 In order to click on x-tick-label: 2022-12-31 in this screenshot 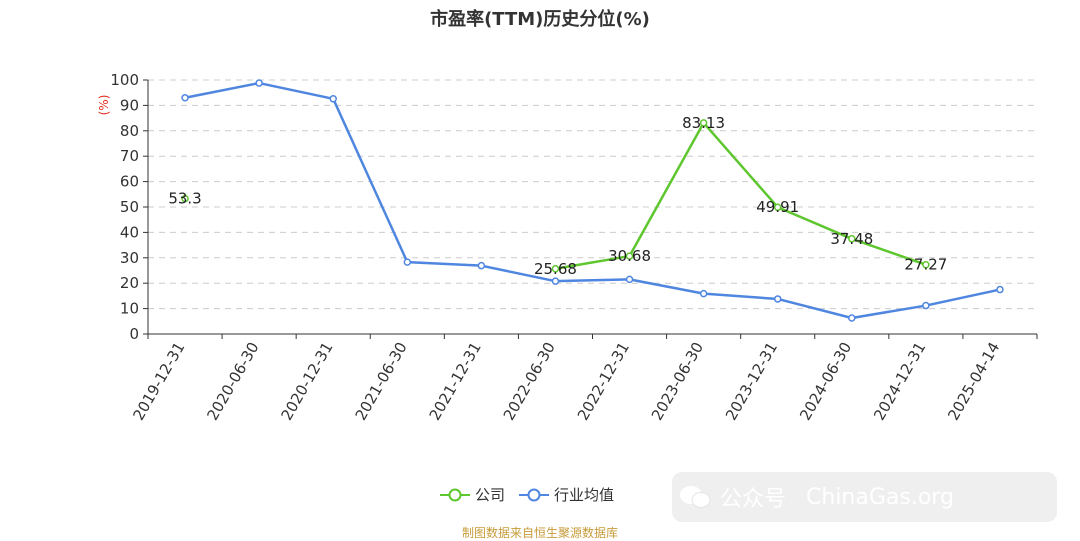, I will do `click(603, 381)`.